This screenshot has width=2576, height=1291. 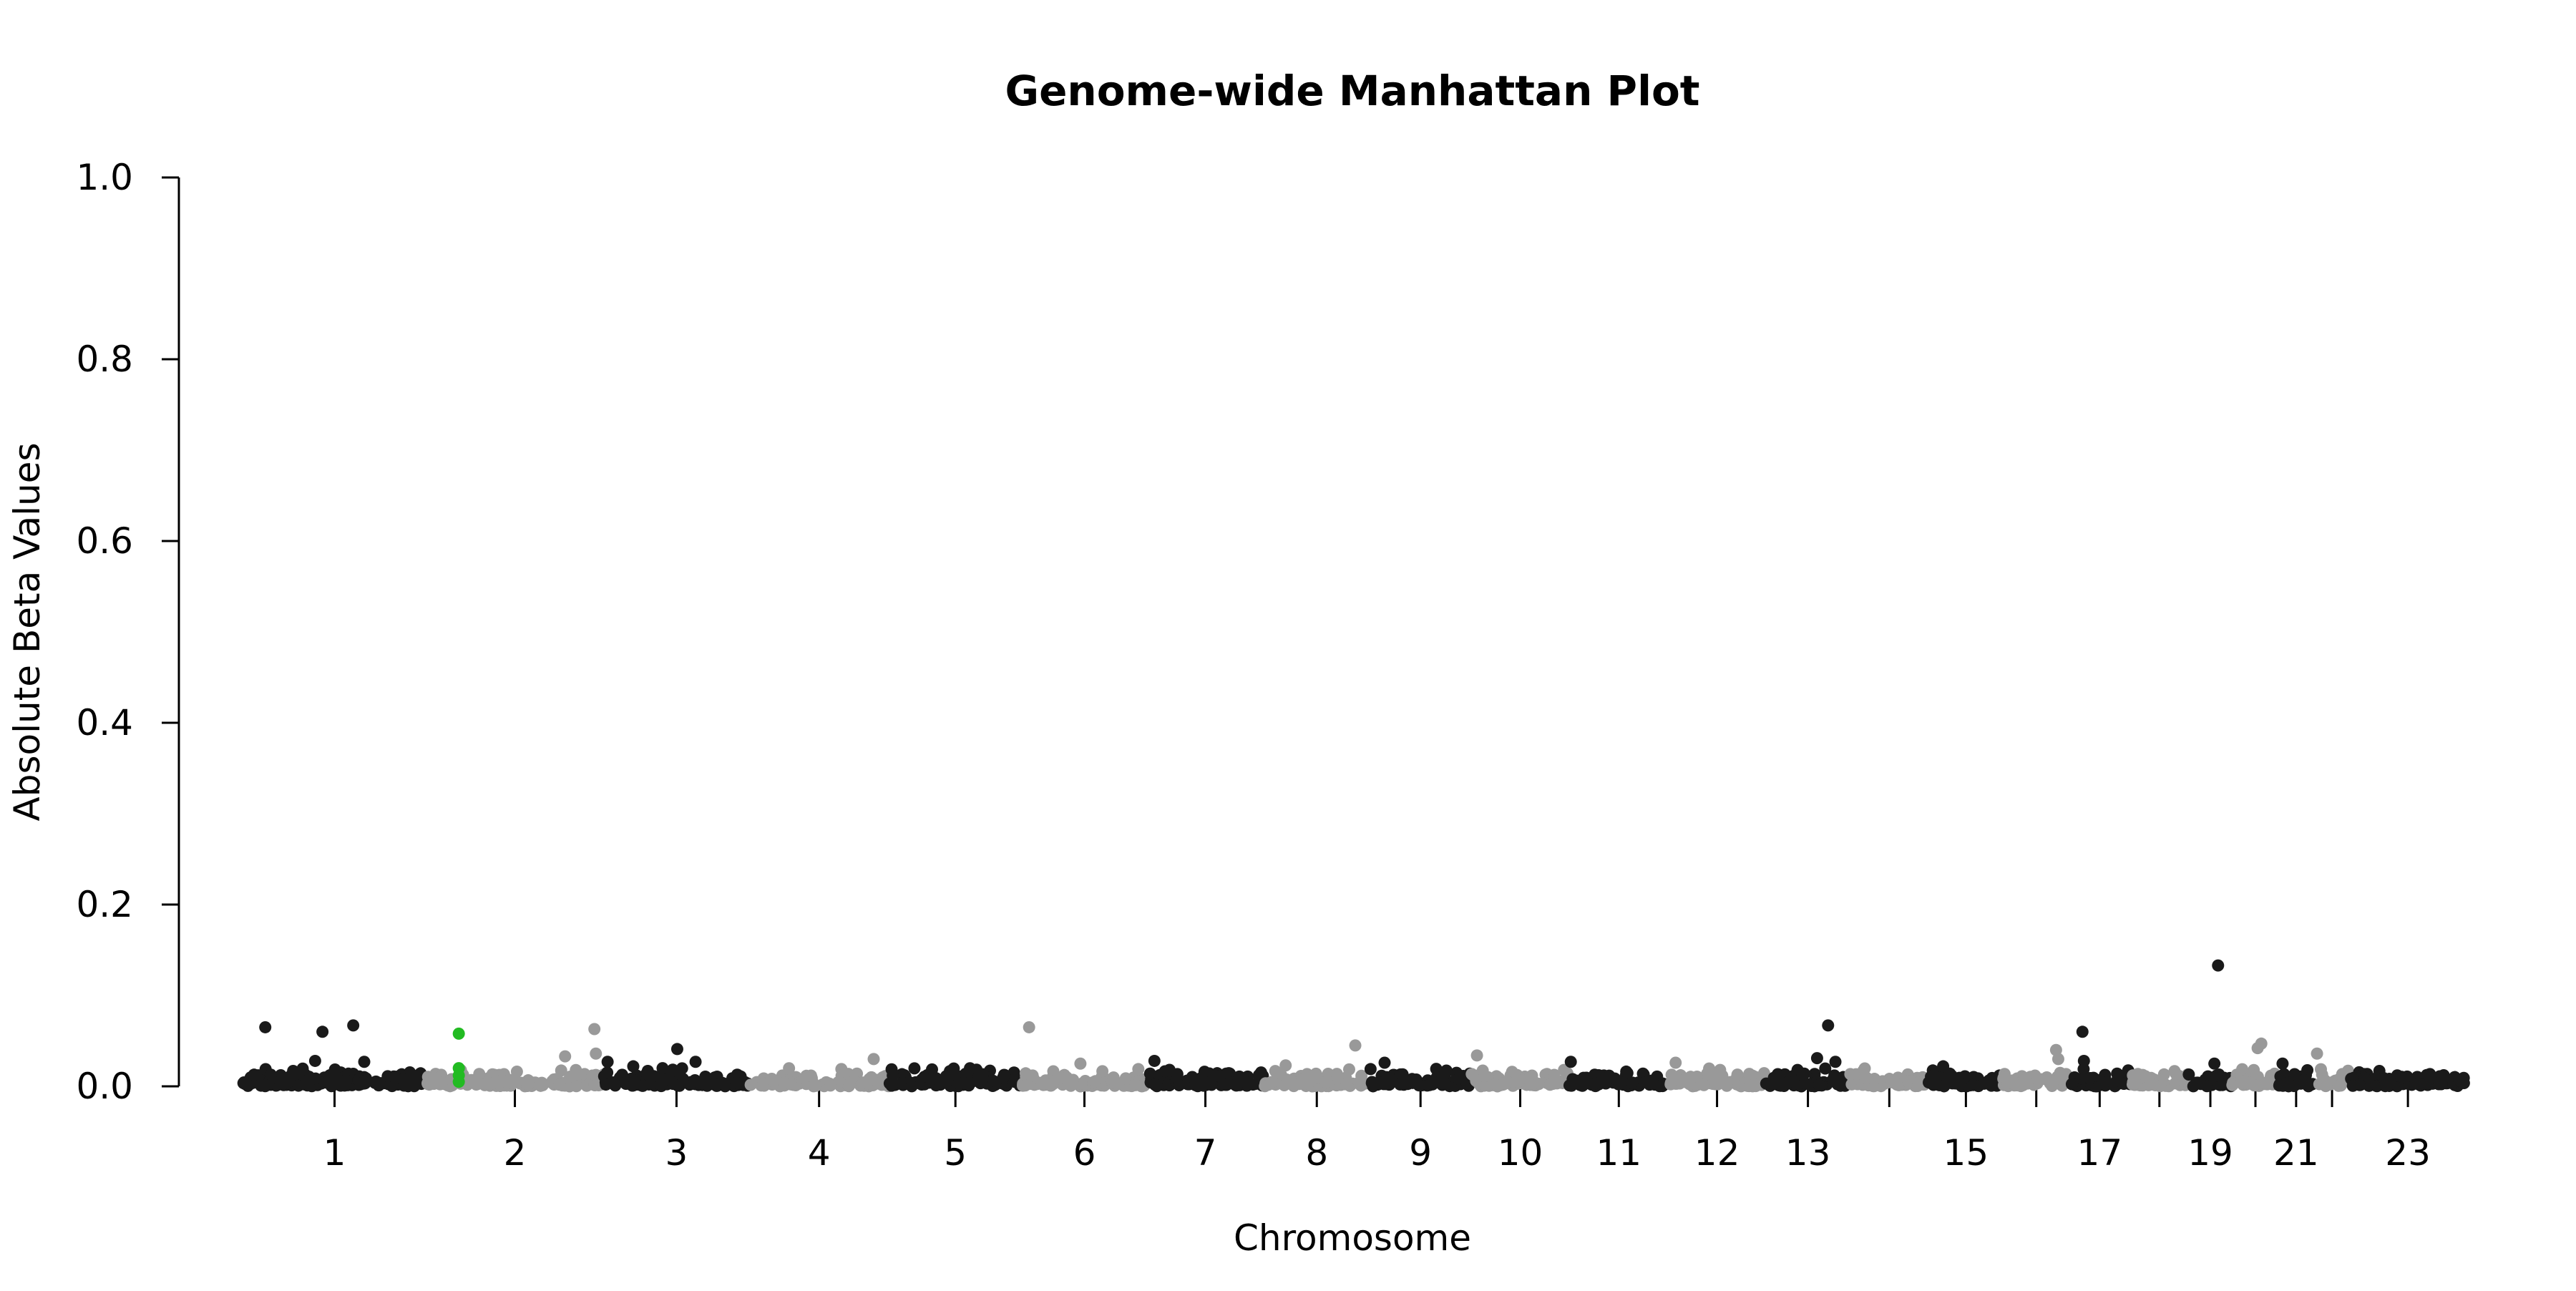 I want to click on x-tick-label: 10, so click(x=1520, y=1153).